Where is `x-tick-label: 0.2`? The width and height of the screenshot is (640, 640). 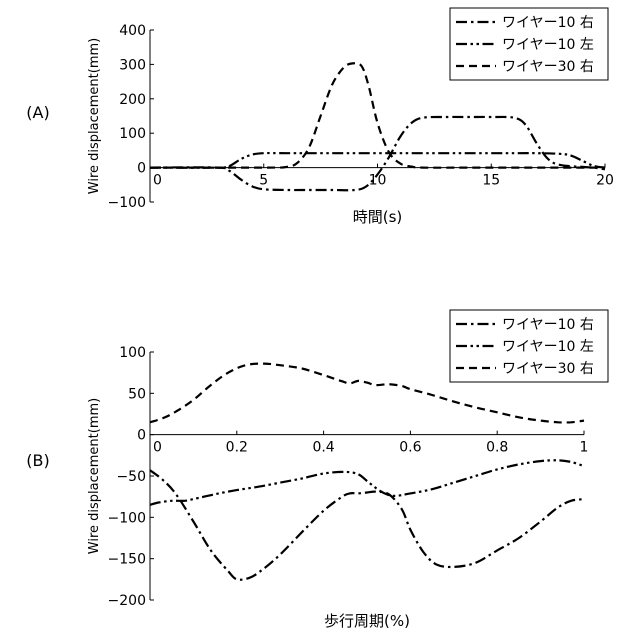
x-tick-label: 0.2 is located at coordinates (237, 448).